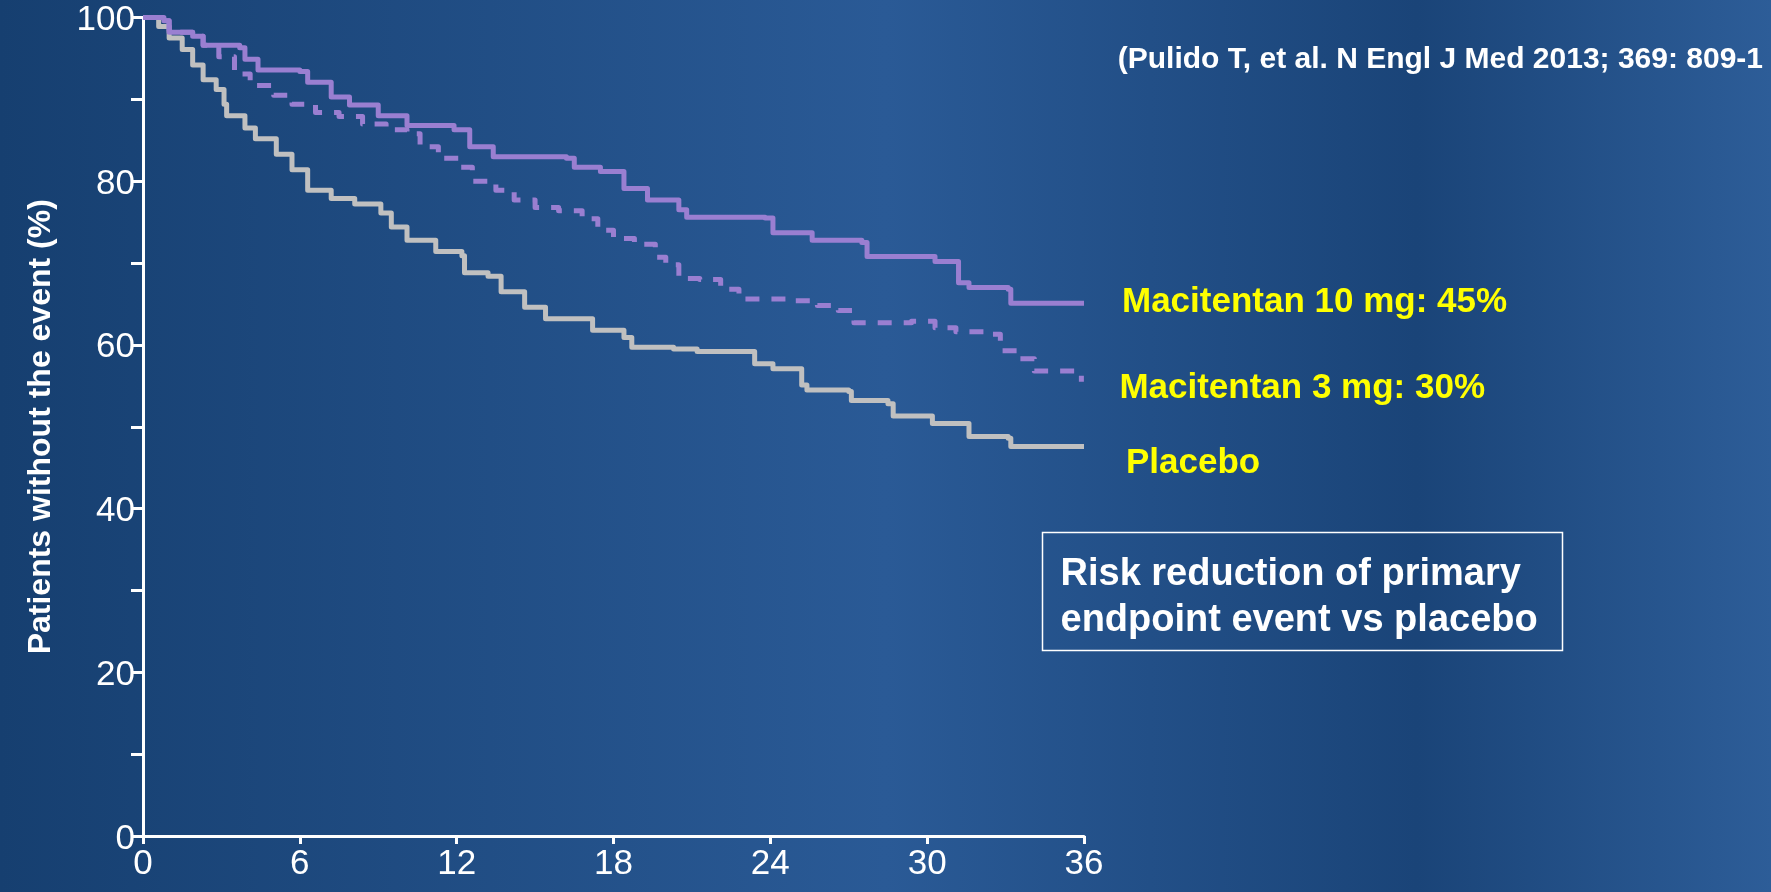 Image resolution: width=1771 pixels, height=892 pixels. I want to click on x-tick-label: 36, so click(1084, 861).